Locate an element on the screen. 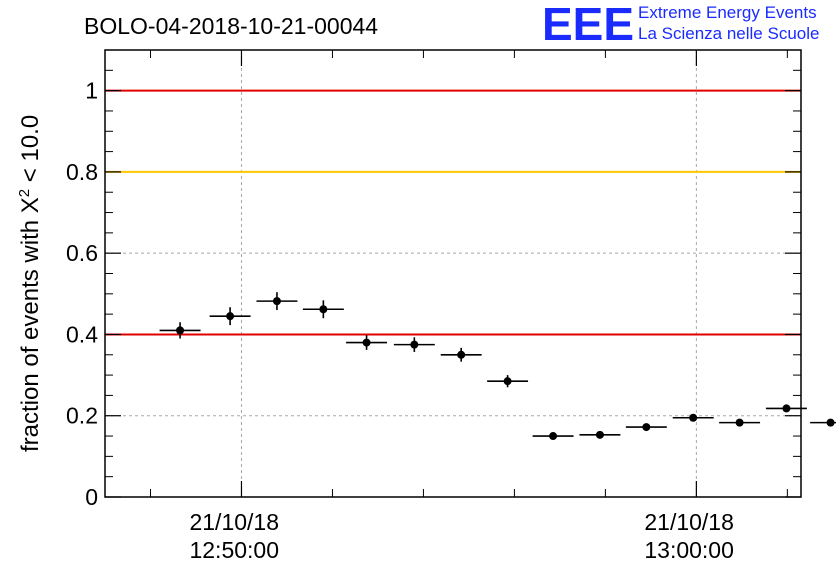 Image resolution: width=836 pixels, height=572 pixels. chart-title: BOLO-04-2018-10-21-00044 is located at coordinates (231, 26).